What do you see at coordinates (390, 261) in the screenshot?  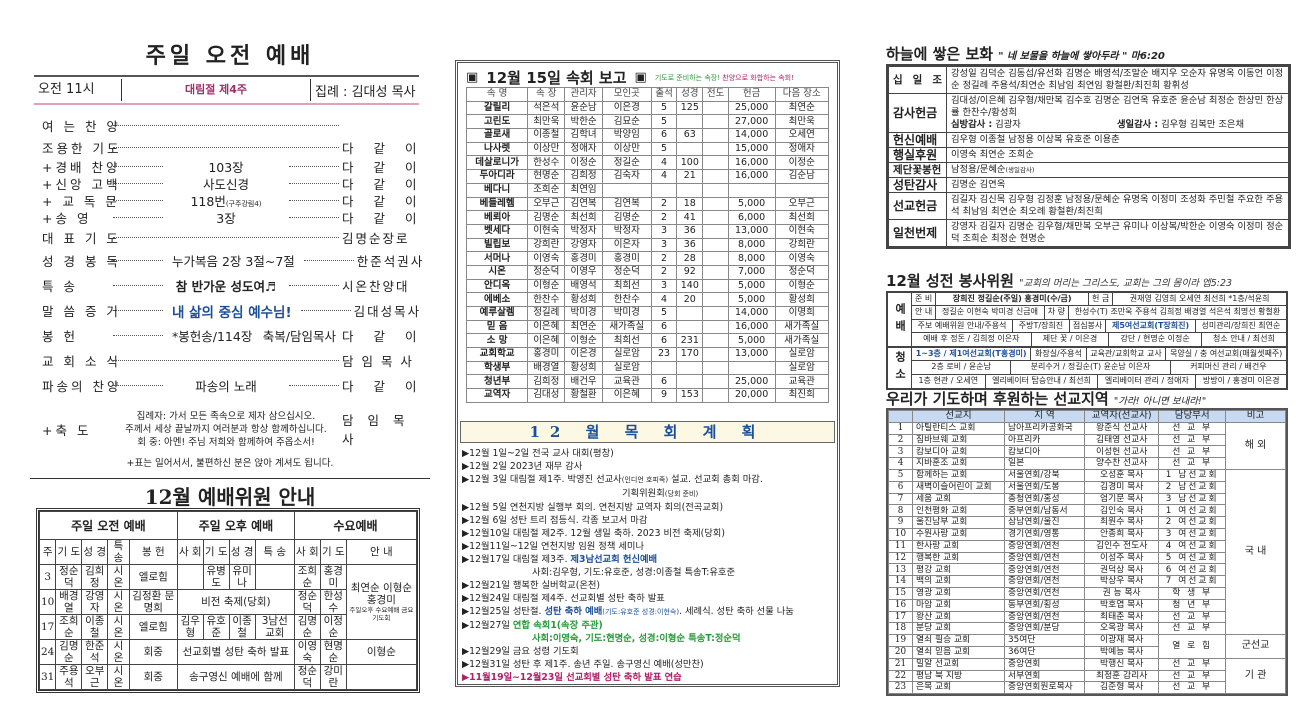 I see `order-officiant: 한준석권사` at bounding box center [390, 261].